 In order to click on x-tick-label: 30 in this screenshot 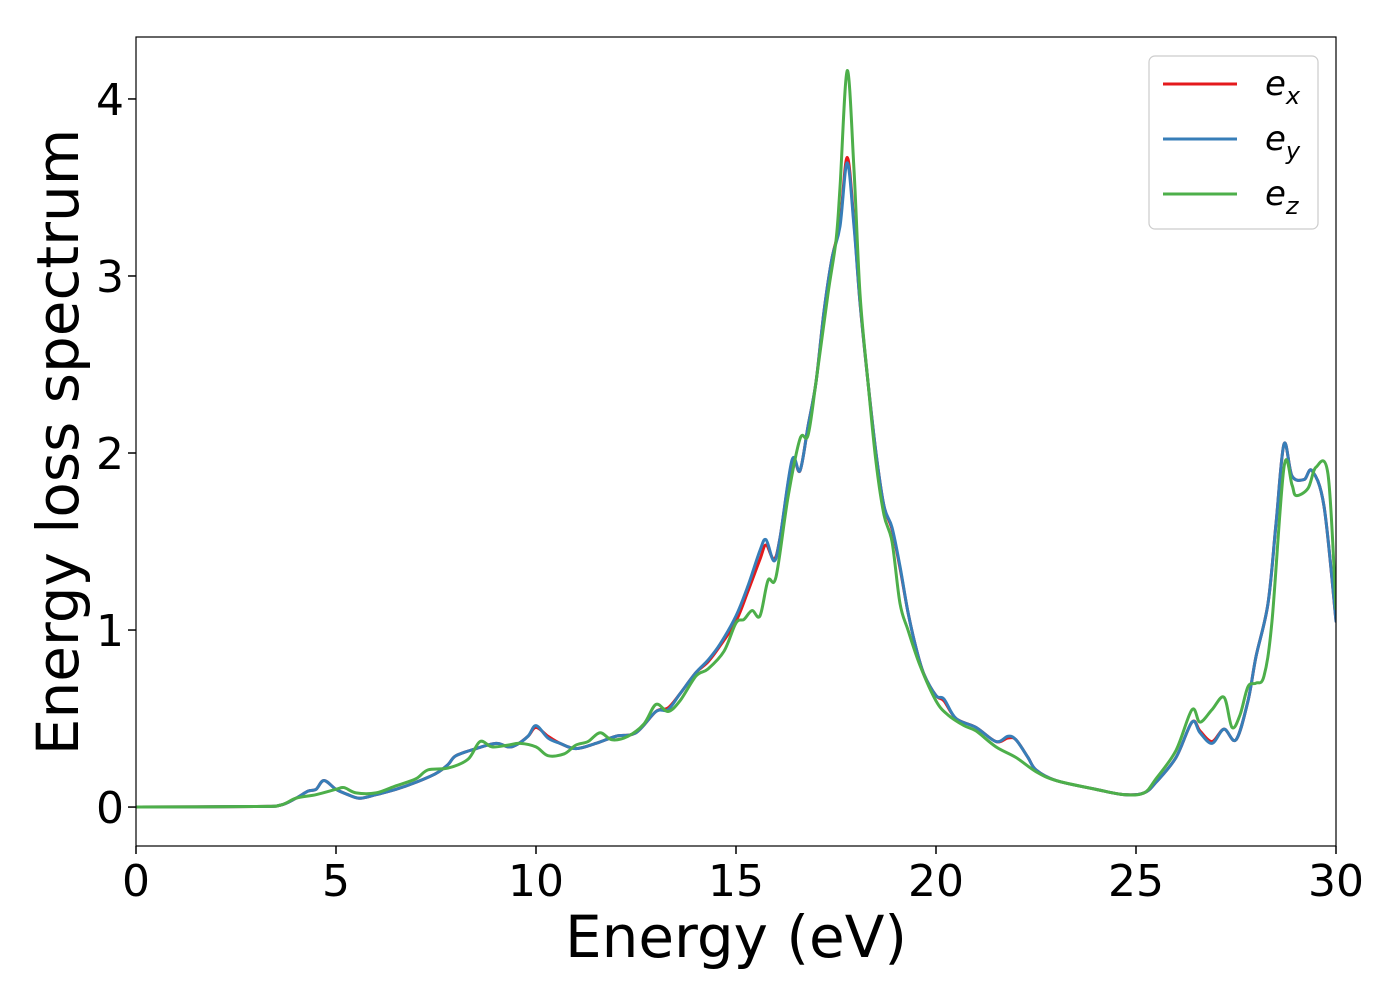, I will do `click(1336, 881)`.